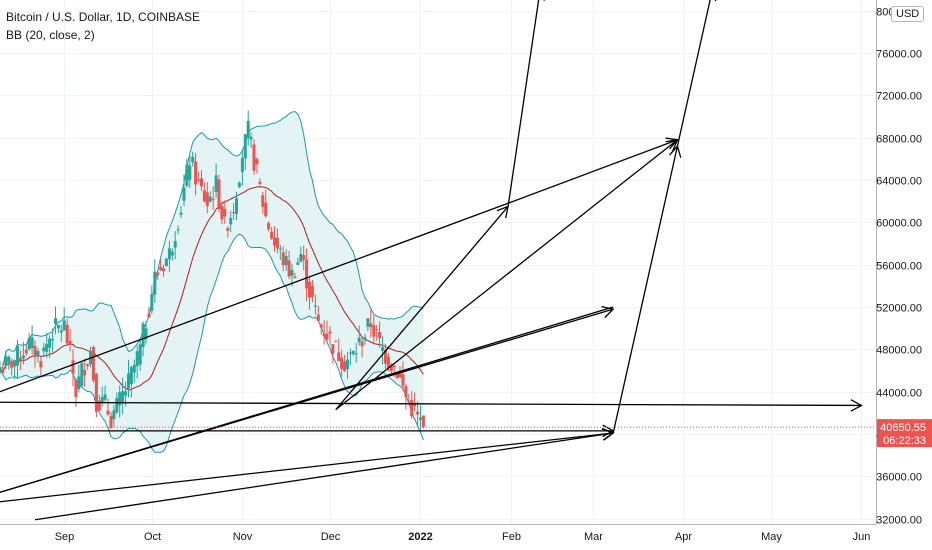 This screenshot has width=932, height=550. I want to click on arrow-head, so click(856, 405).